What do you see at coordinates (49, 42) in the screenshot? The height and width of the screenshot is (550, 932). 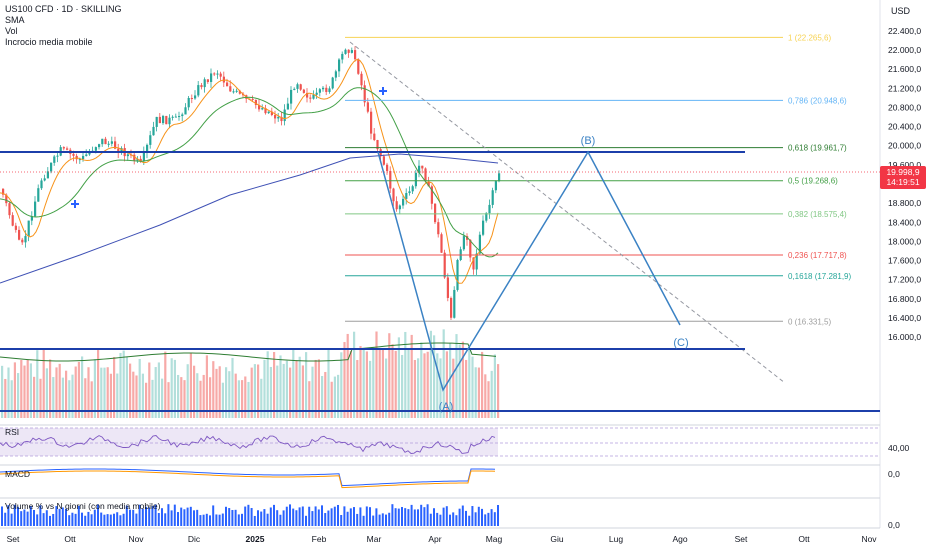 I see `indicator-ma-cross: Incrocio media mobile` at bounding box center [49, 42].